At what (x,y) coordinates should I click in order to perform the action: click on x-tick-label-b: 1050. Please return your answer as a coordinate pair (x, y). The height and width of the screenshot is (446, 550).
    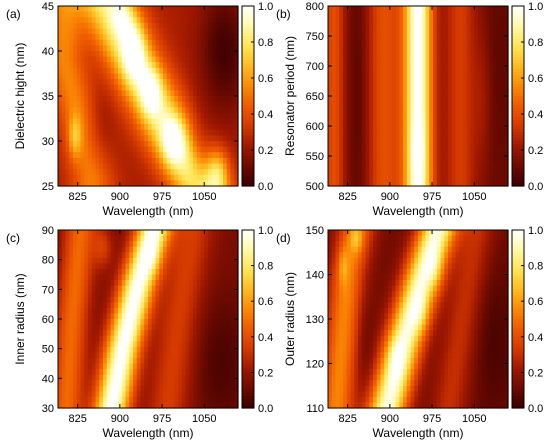
    Looking at the image, I should click on (474, 197).